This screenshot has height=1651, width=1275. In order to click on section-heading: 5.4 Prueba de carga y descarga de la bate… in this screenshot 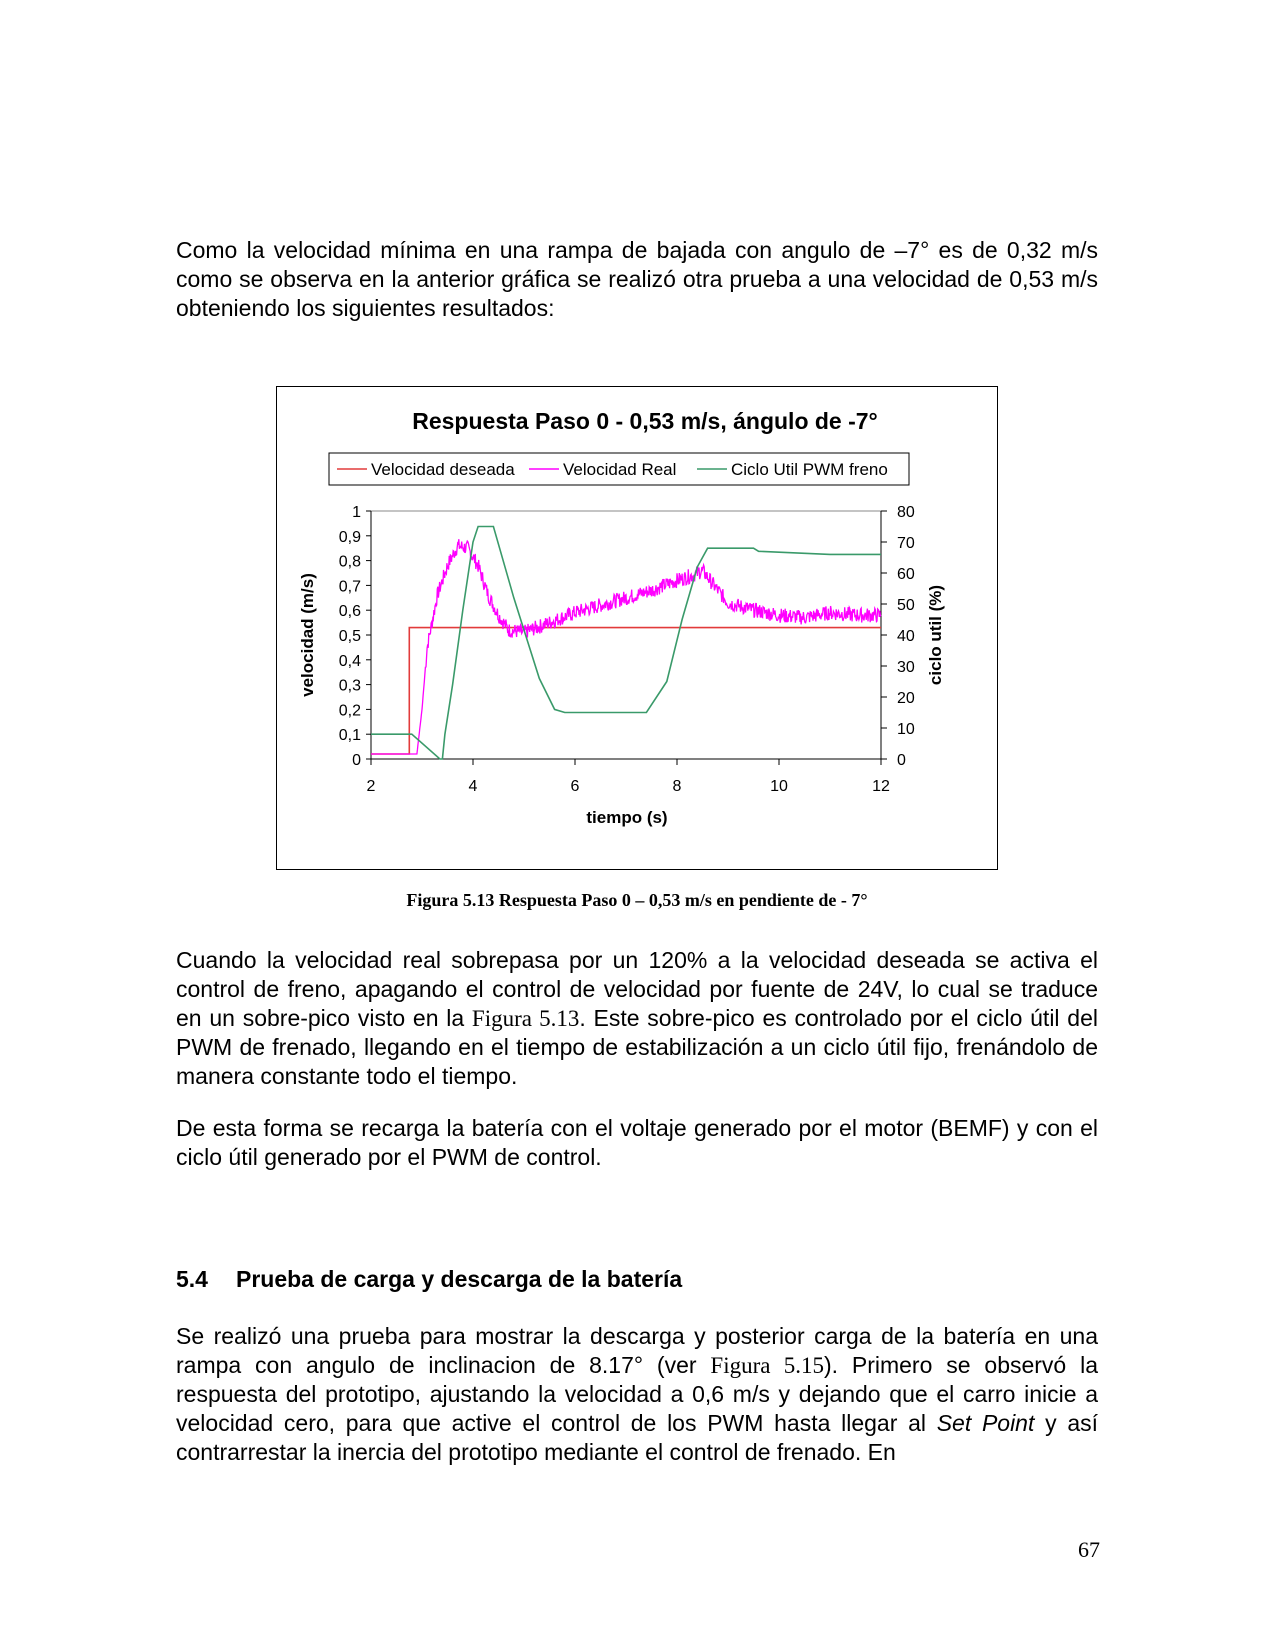, I will do `click(429, 1279)`.